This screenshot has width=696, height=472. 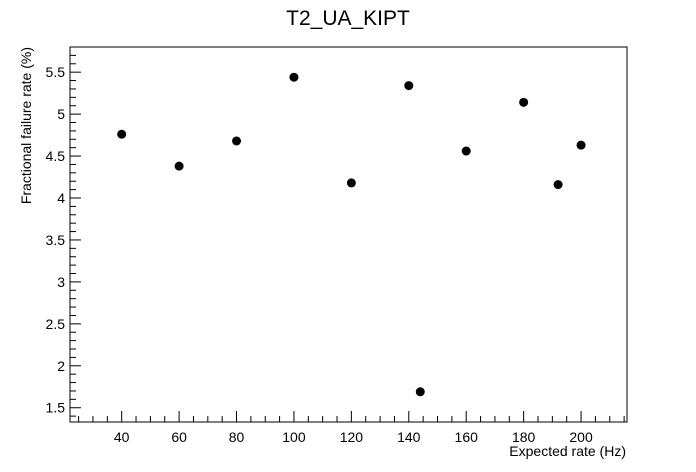 I want to click on y-axis: 1.5 2 2.5 3 3.5 4 4.5 5 5.5, so click(x=63, y=235).